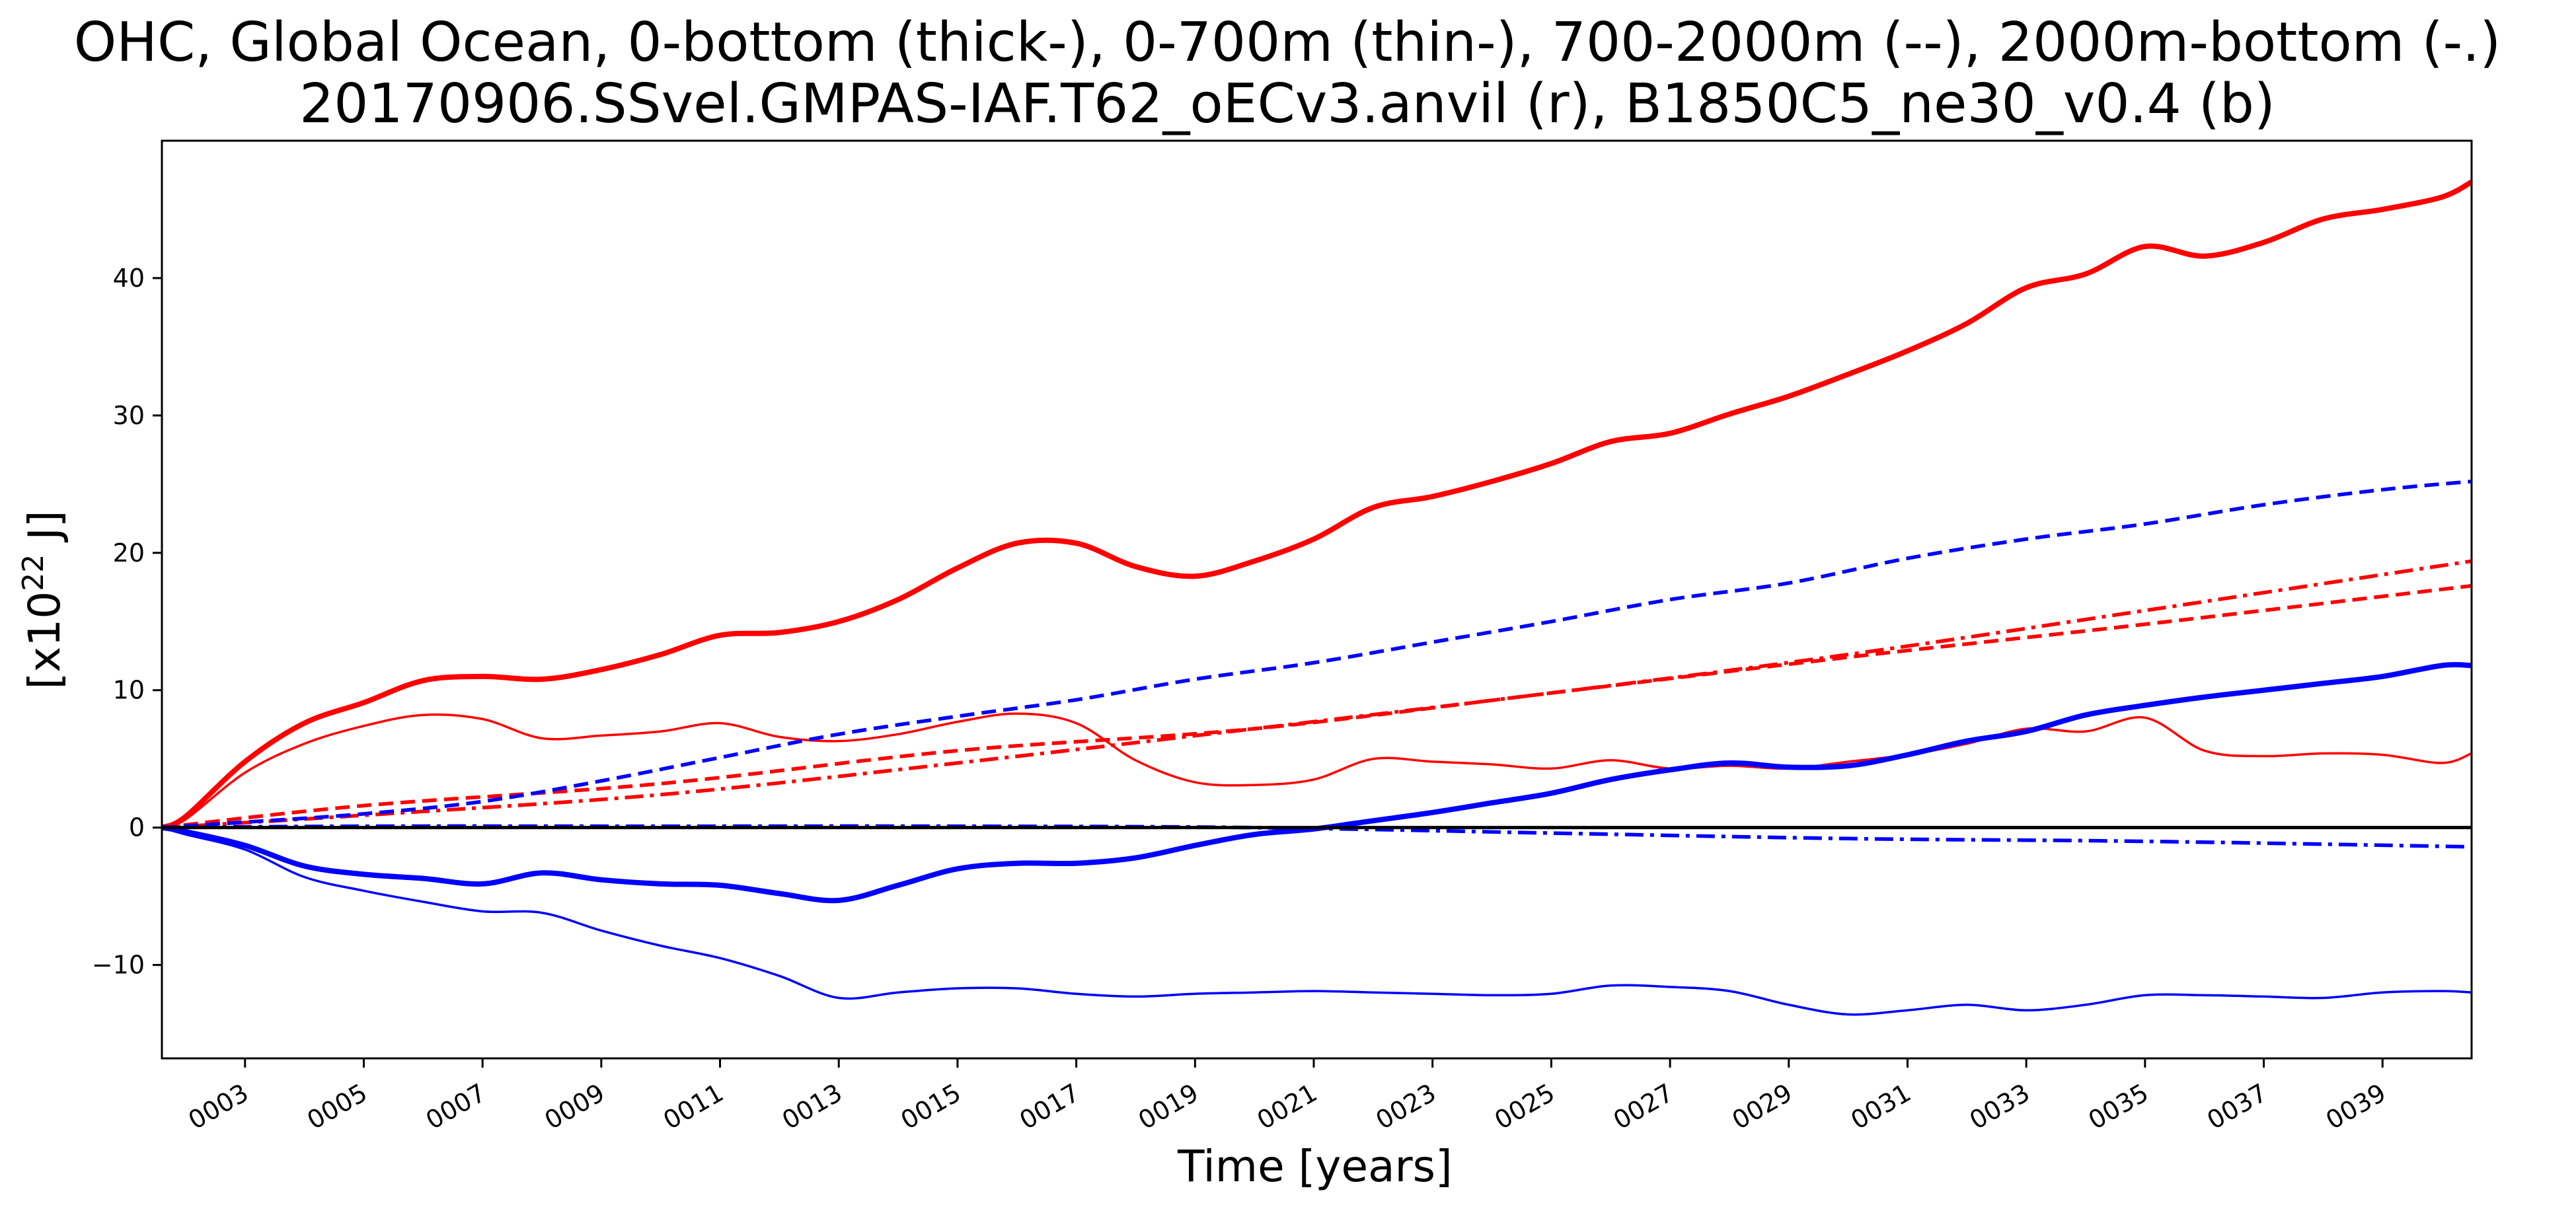 This screenshot has width=2576, height=1209. What do you see at coordinates (129, 691) in the screenshot?
I see `y-tick-label: 10` at bounding box center [129, 691].